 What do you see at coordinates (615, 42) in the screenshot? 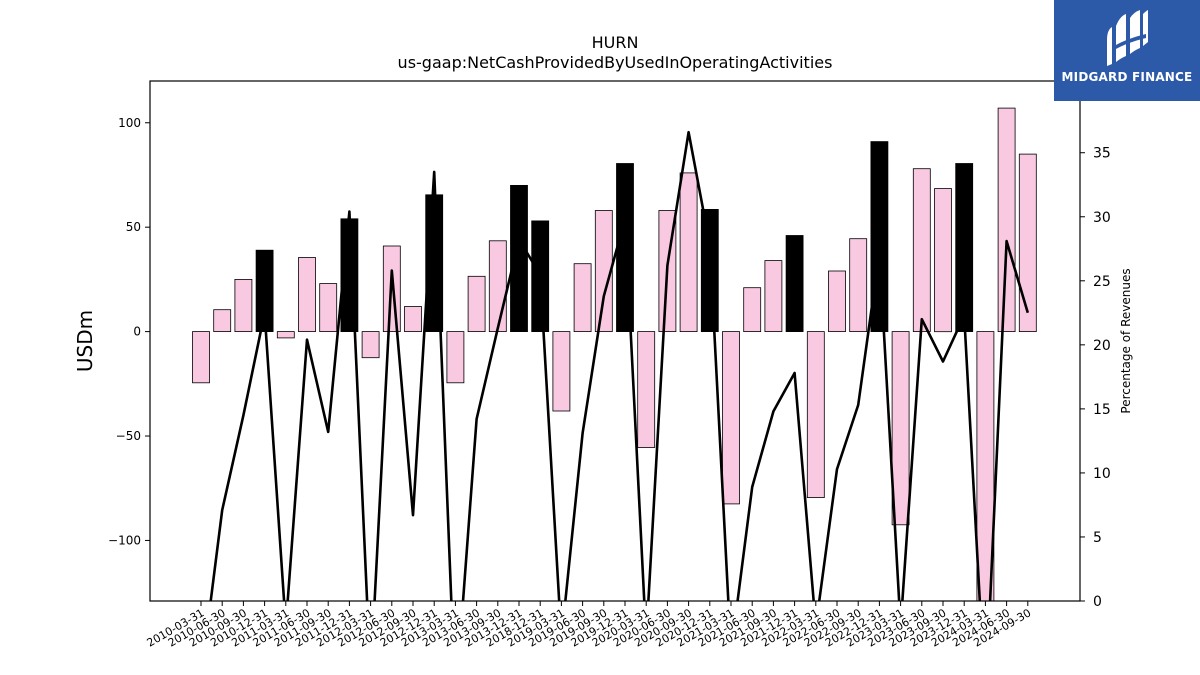
I see `chart-title: HURN` at bounding box center [615, 42].